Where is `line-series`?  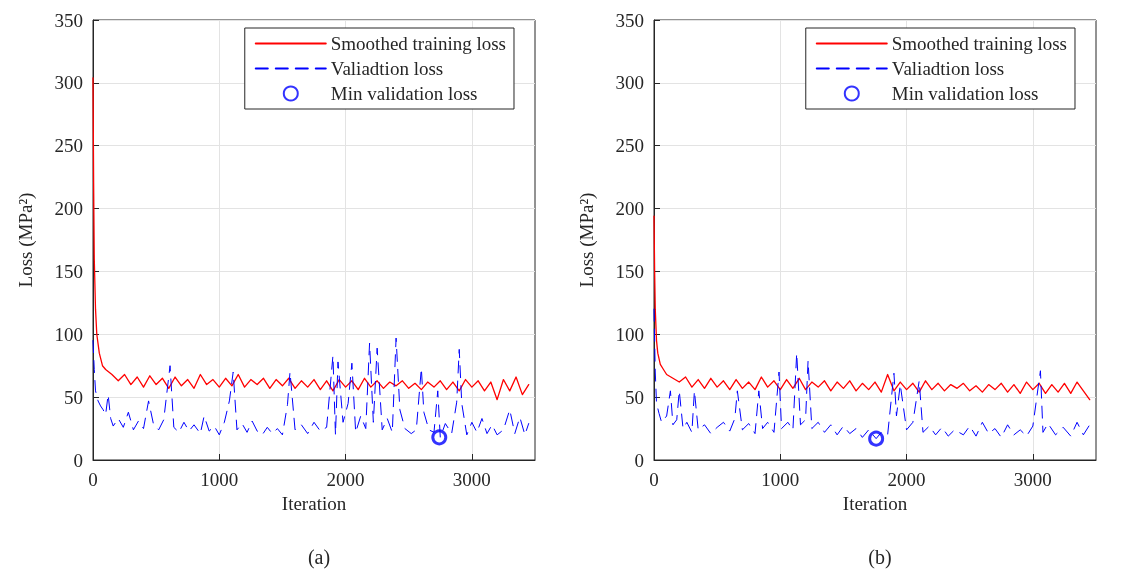
line-series is located at coordinates (872, 308).